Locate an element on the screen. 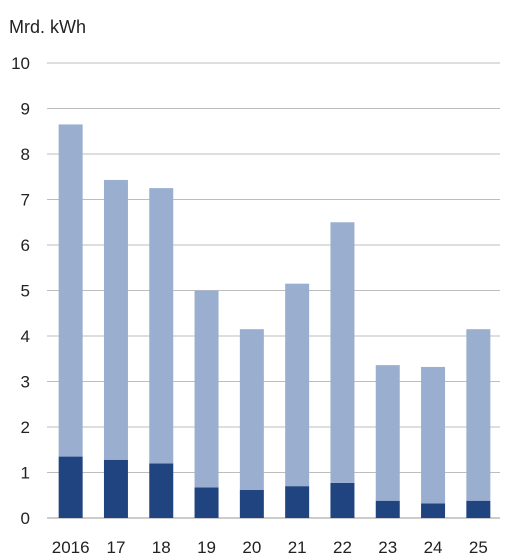  x-tick-label: 24 is located at coordinates (433, 547).